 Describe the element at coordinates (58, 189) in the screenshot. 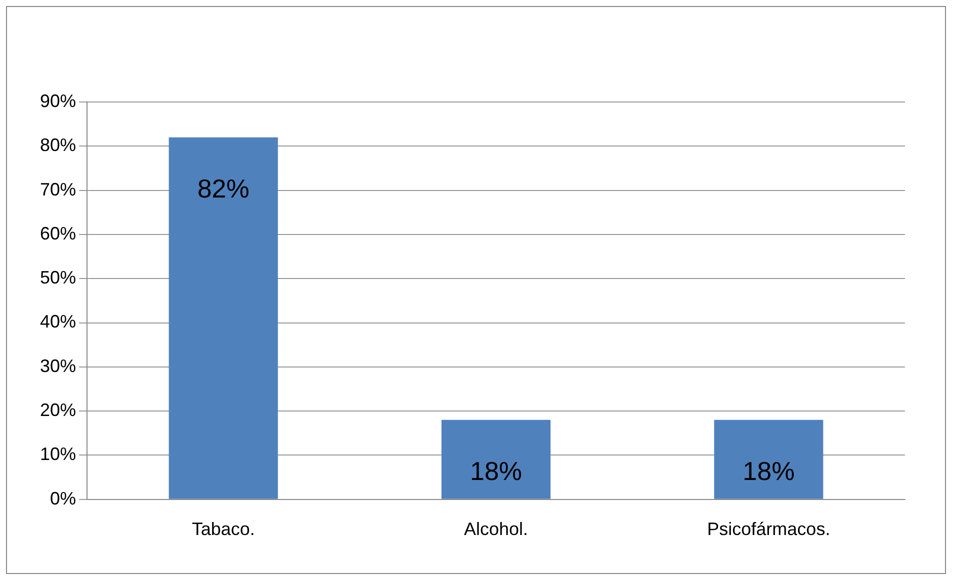

I see `y-tick-label: 70%` at that location.